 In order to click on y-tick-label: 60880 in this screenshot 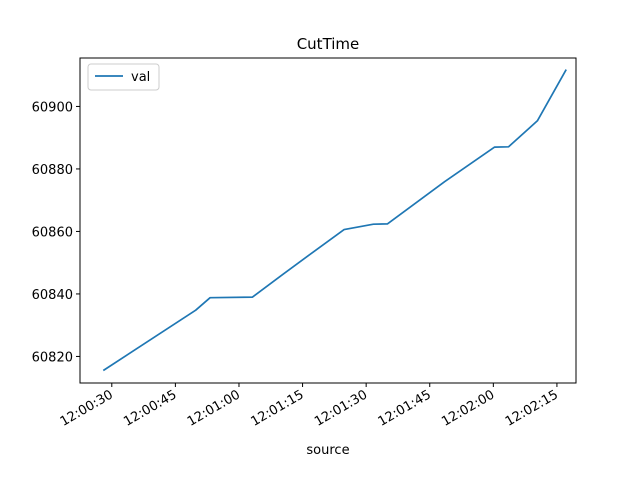, I will do `click(52, 170)`.